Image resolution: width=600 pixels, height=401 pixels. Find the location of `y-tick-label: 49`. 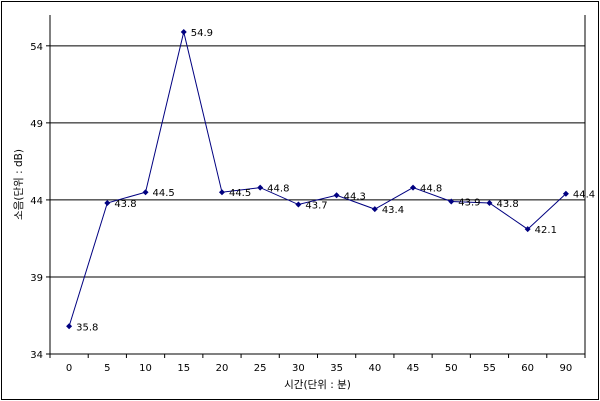

y-tick-label: 49 is located at coordinates (36, 124).